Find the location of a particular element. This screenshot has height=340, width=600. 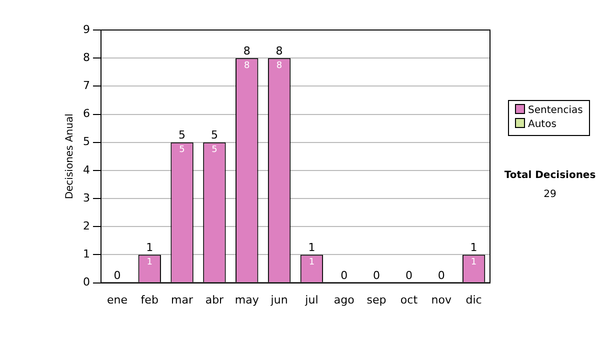

x-tick-label: ago is located at coordinates (344, 299).